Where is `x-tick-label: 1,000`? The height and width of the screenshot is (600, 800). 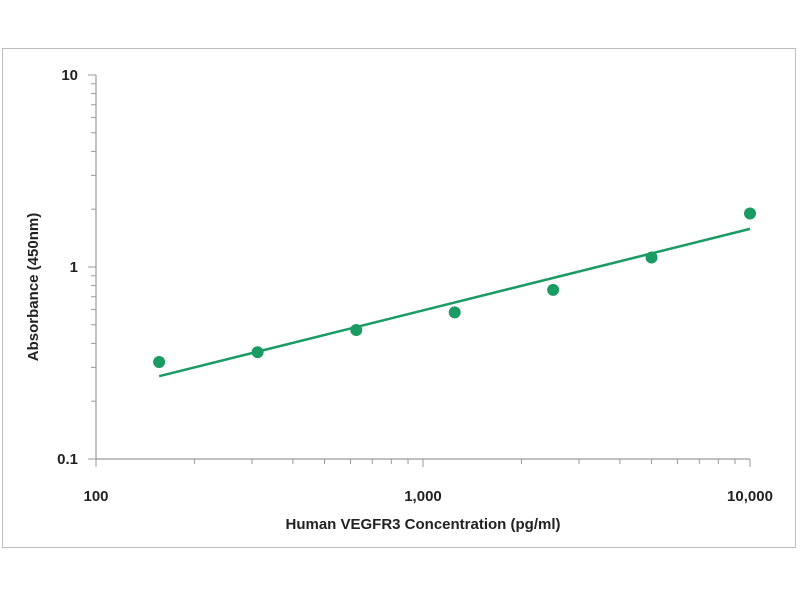 x-tick-label: 1,000 is located at coordinates (423, 496).